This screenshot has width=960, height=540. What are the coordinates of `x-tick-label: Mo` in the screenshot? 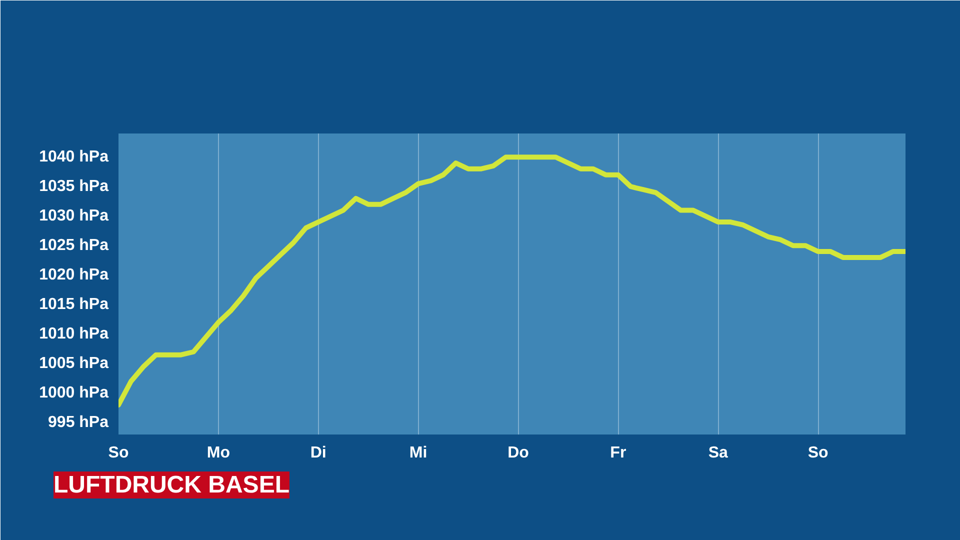 It's located at (218, 453).